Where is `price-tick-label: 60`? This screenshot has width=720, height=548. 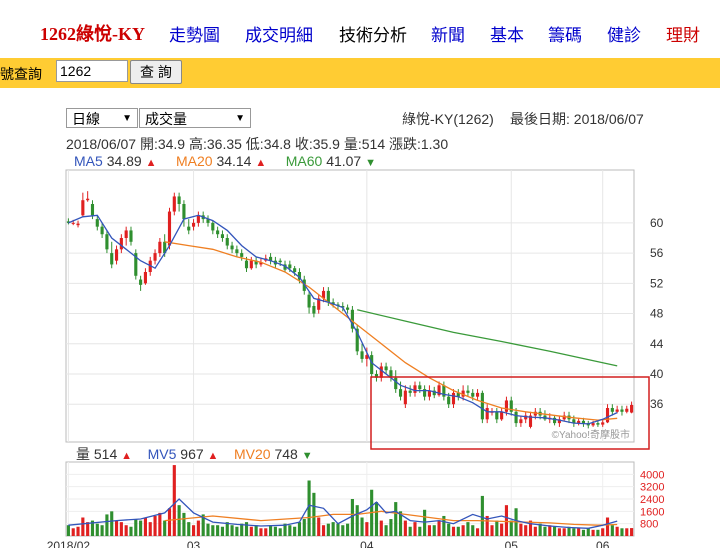
price-tick-label: 60 is located at coordinates (657, 223).